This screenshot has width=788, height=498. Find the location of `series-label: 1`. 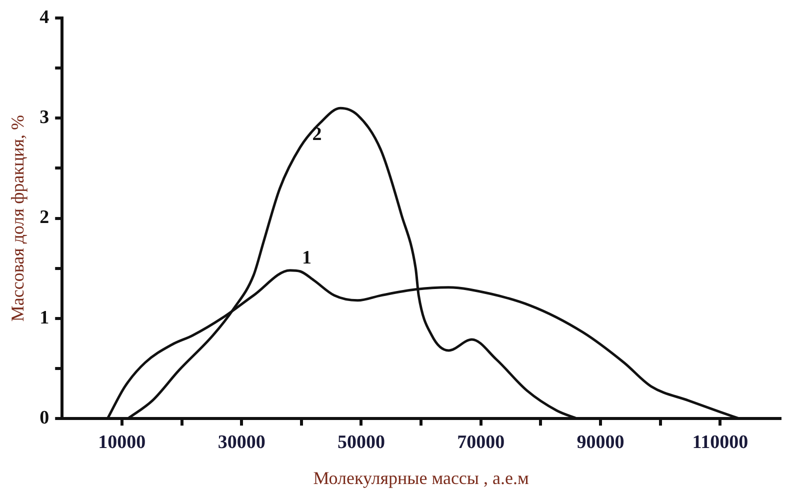

series-label: 1 is located at coordinates (307, 257).